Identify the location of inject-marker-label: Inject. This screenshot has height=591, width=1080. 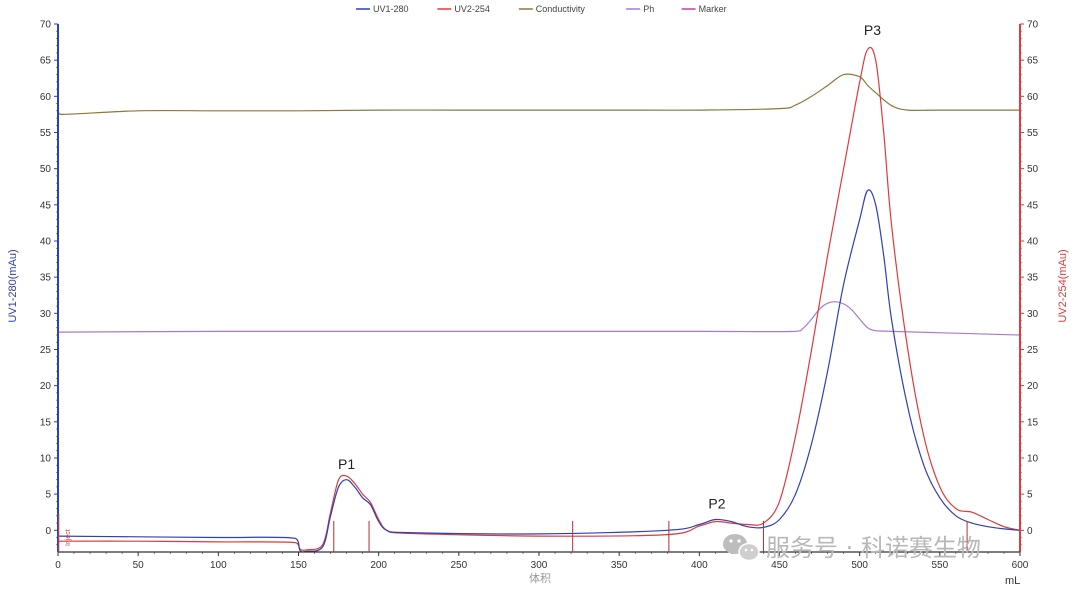
(68, 537).